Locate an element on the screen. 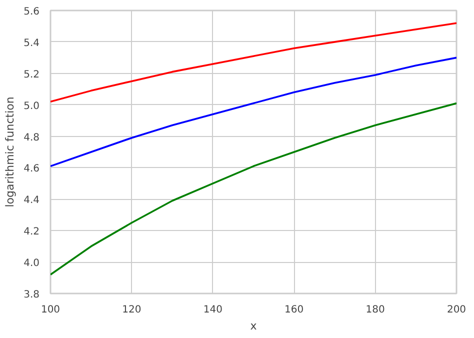 The image size is (474, 338). y-tick-label: 5.0 is located at coordinates (32, 106).